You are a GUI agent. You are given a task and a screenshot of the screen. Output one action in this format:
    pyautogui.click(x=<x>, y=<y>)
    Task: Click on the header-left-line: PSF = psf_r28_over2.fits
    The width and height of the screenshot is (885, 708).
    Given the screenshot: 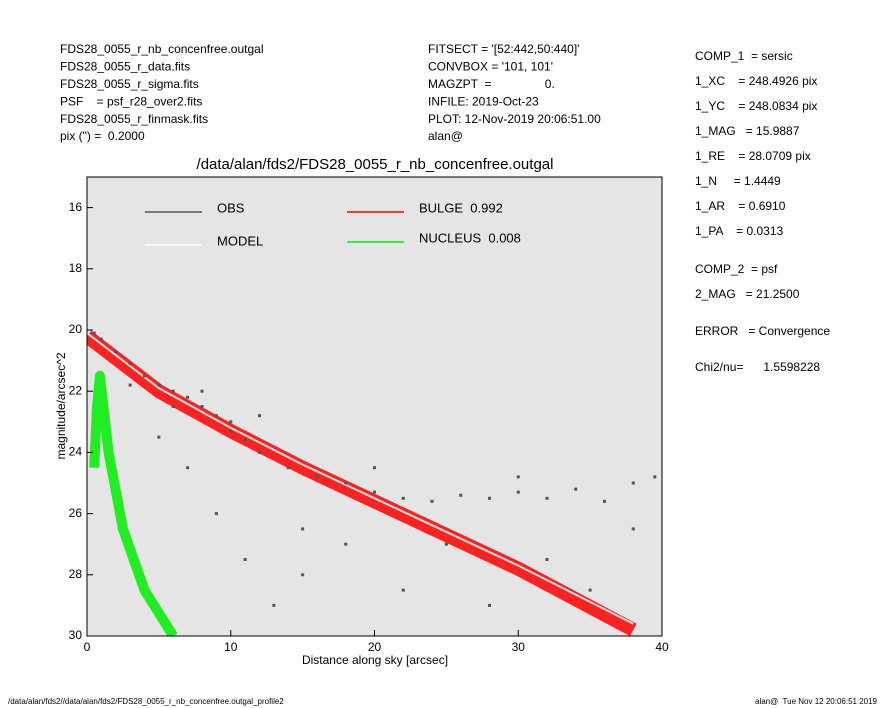 What is the action you would take?
    pyautogui.click(x=131, y=101)
    